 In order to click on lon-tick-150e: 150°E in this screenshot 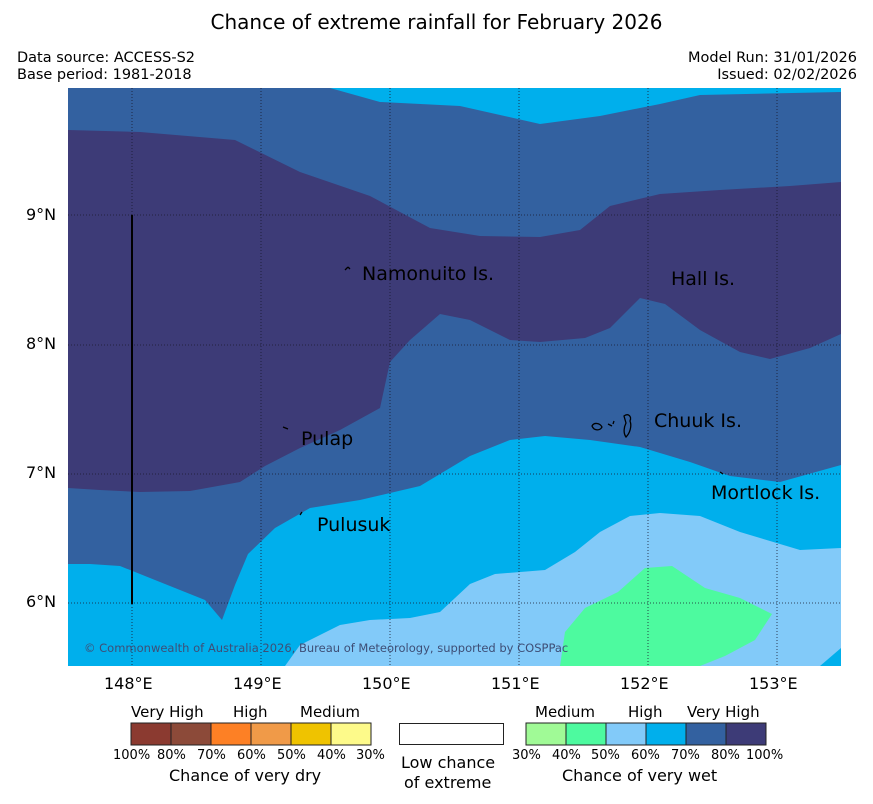, I will do `click(386, 683)`.